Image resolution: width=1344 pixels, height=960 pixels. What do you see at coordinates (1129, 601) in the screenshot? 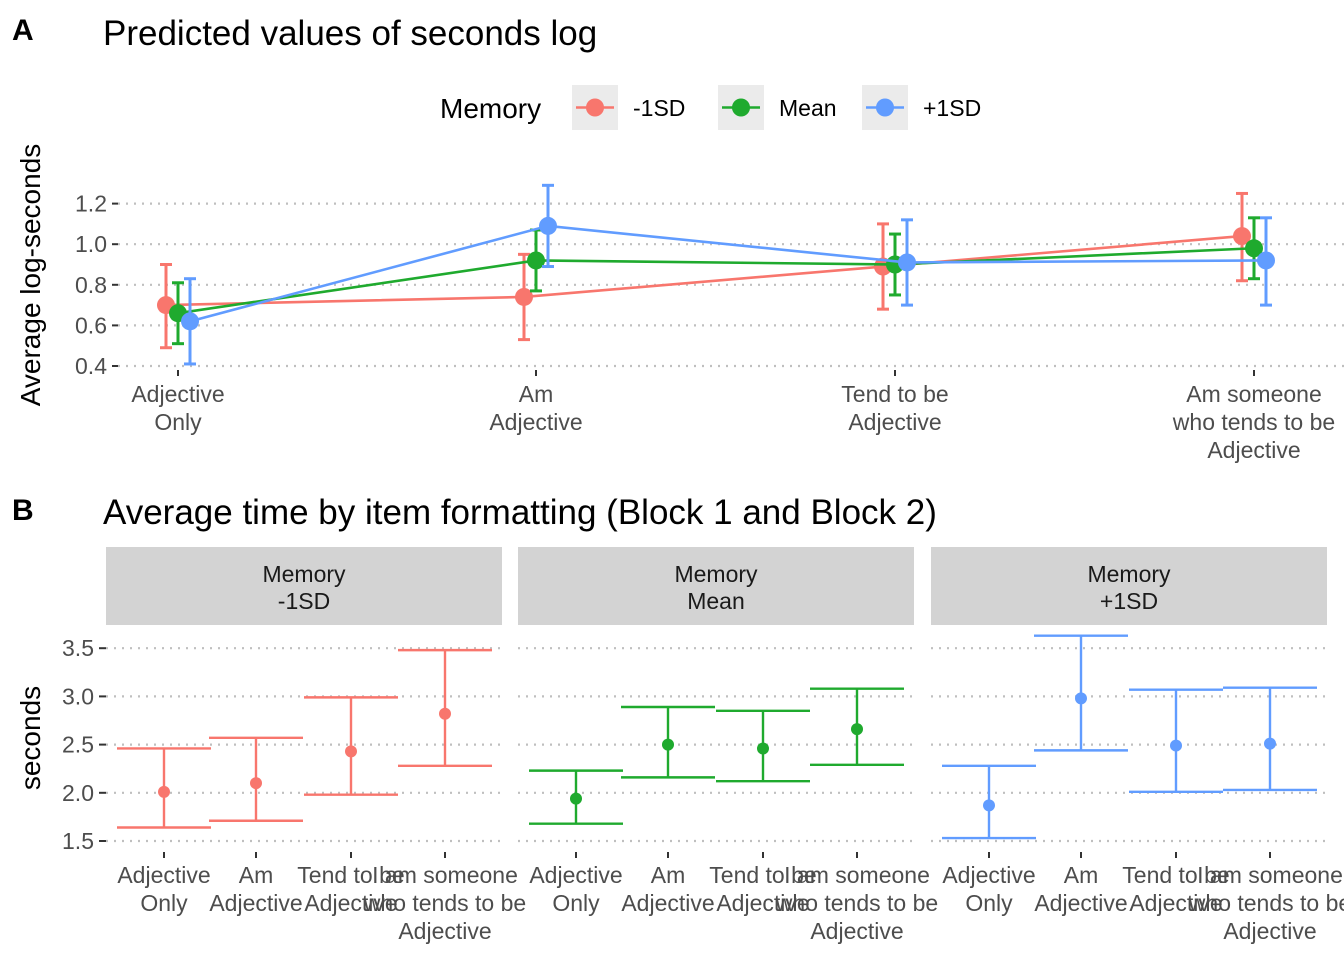
I see `facet-strip-label: +1SD` at bounding box center [1129, 601].